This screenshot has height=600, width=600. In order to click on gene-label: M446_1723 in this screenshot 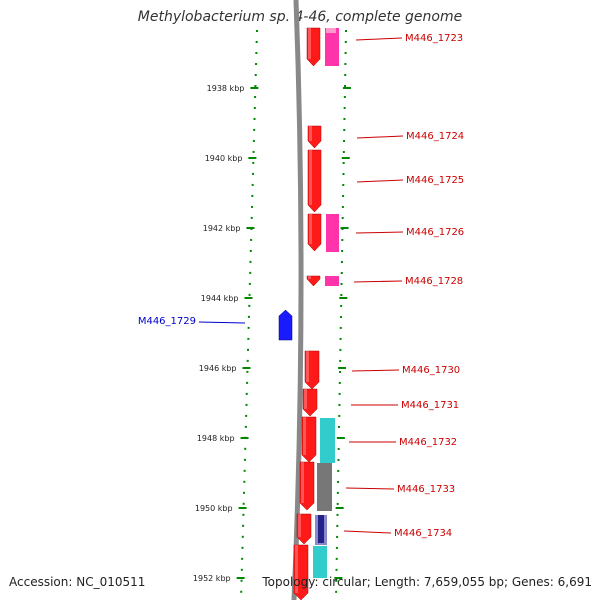, I will do `click(434, 38)`.